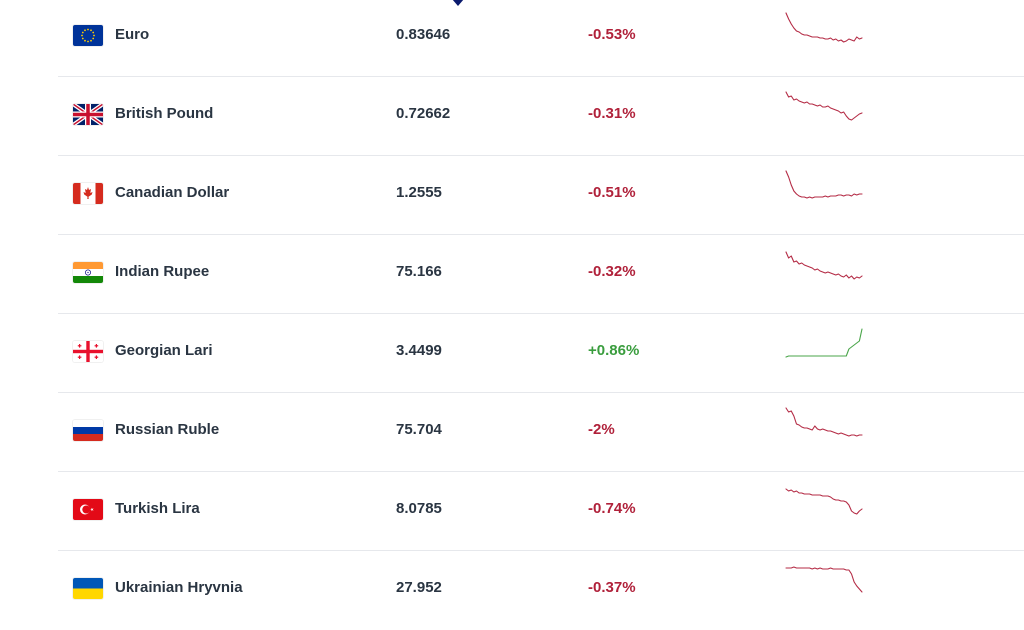 The width and height of the screenshot is (1024, 630). I want to click on table-row-british-pound: British Pound 0.72662 -0.31%, so click(541, 116).